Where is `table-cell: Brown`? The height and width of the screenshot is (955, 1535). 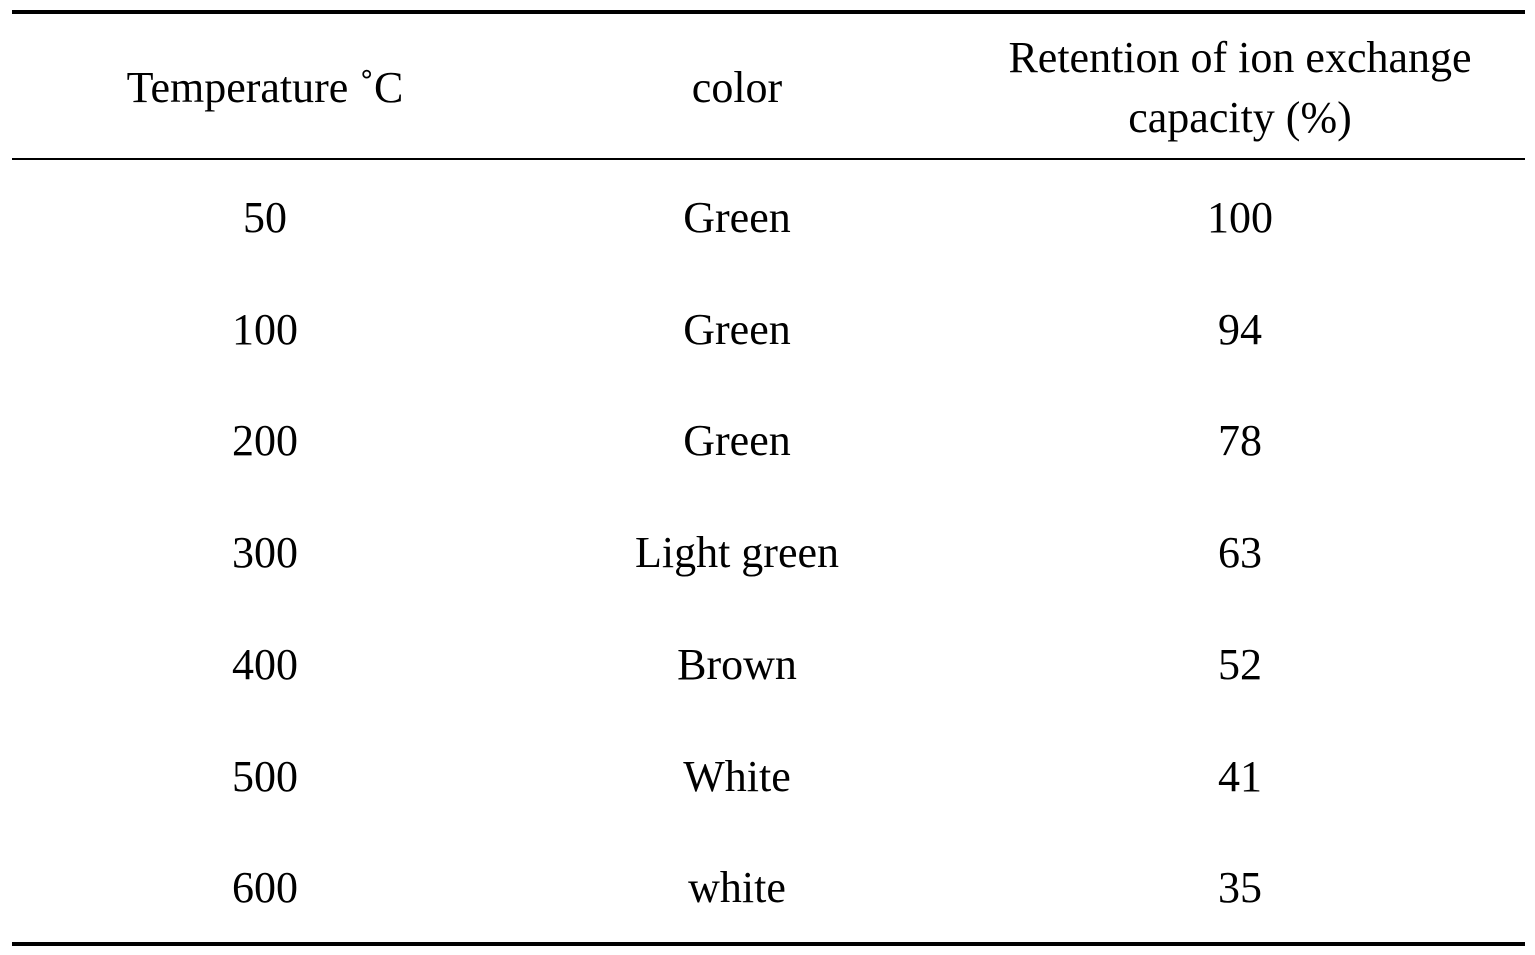
table-cell: Brown is located at coordinates (737, 664).